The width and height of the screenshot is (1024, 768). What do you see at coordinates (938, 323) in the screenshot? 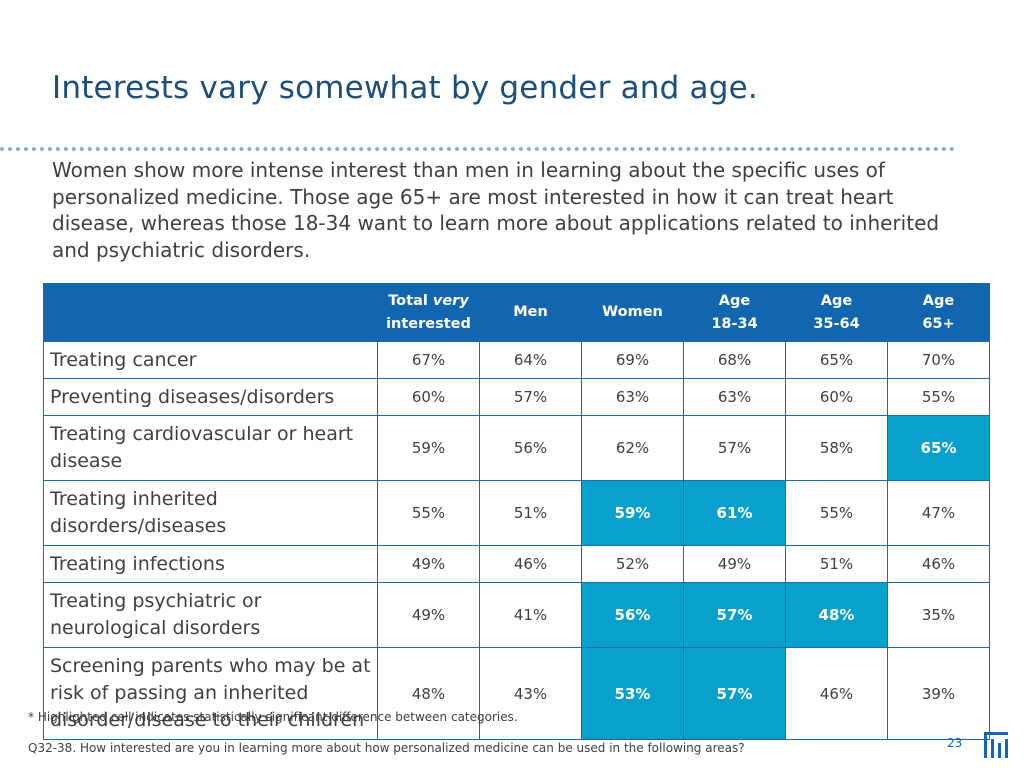
I see `header-age-range: 65+` at bounding box center [938, 323].